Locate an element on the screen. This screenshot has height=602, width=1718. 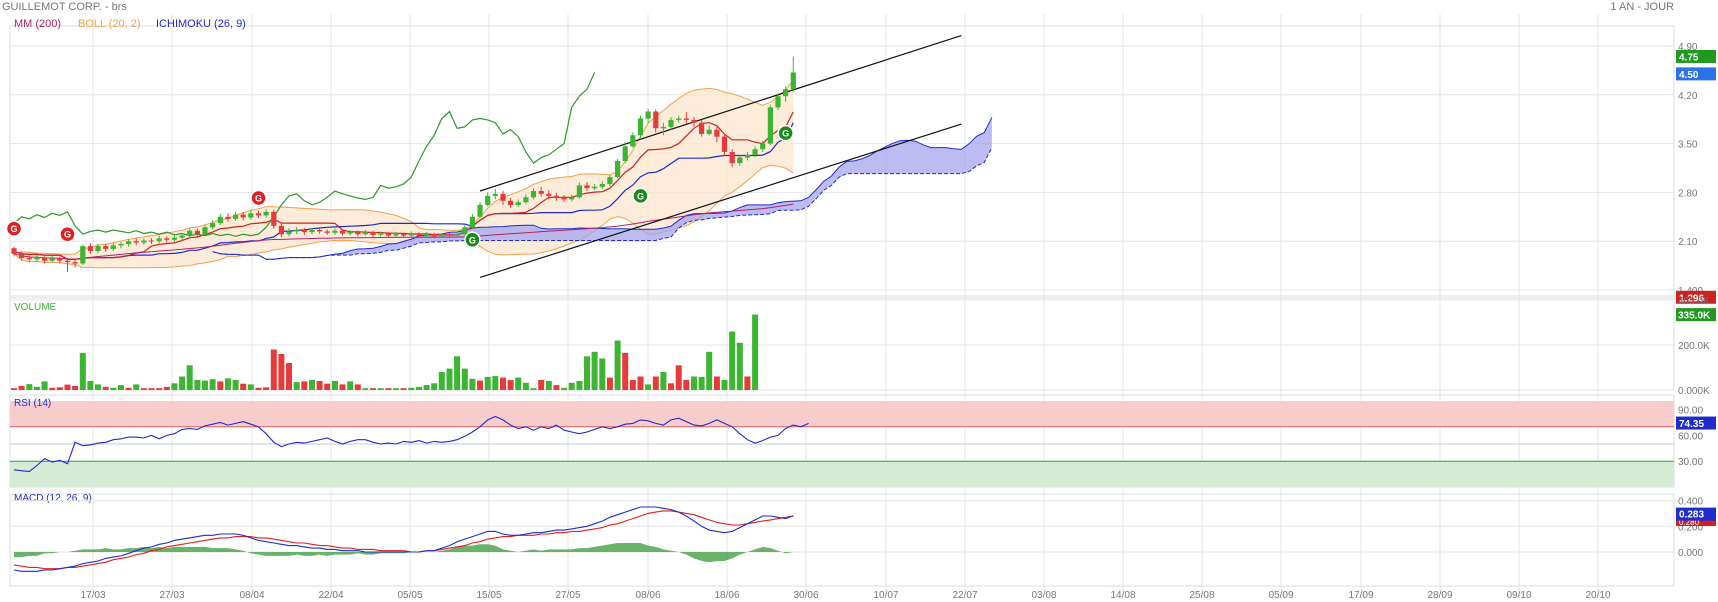
ichimoku-span-a is located at coordinates (602, 188).